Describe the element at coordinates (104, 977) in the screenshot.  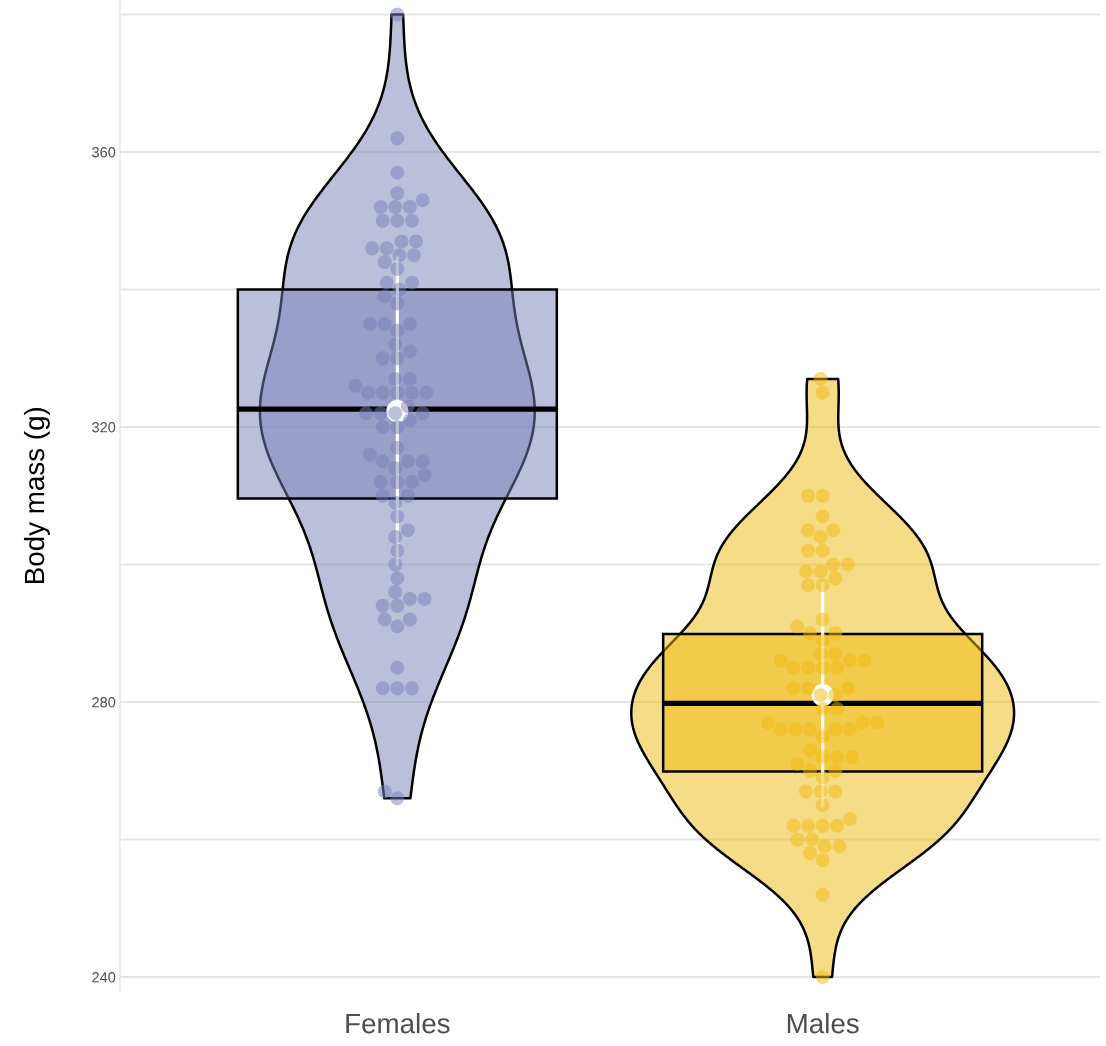
I see `y-tick-label: 240` at that location.